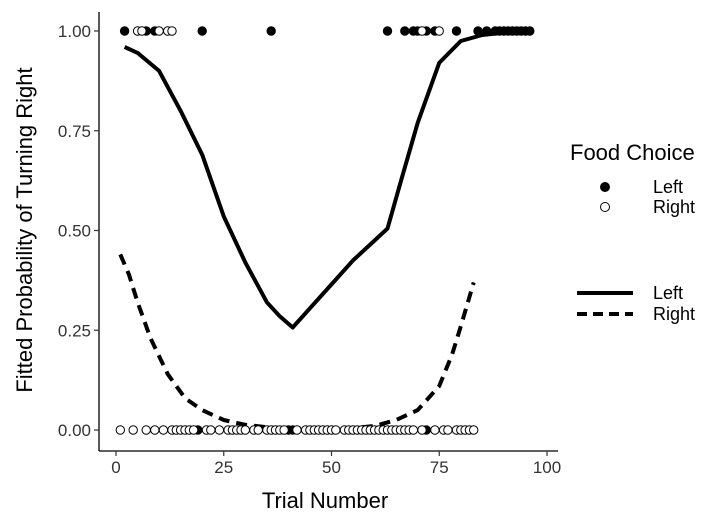  Describe the element at coordinates (668, 187) in the screenshot. I see `legend-label-left-point: Left` at that location.